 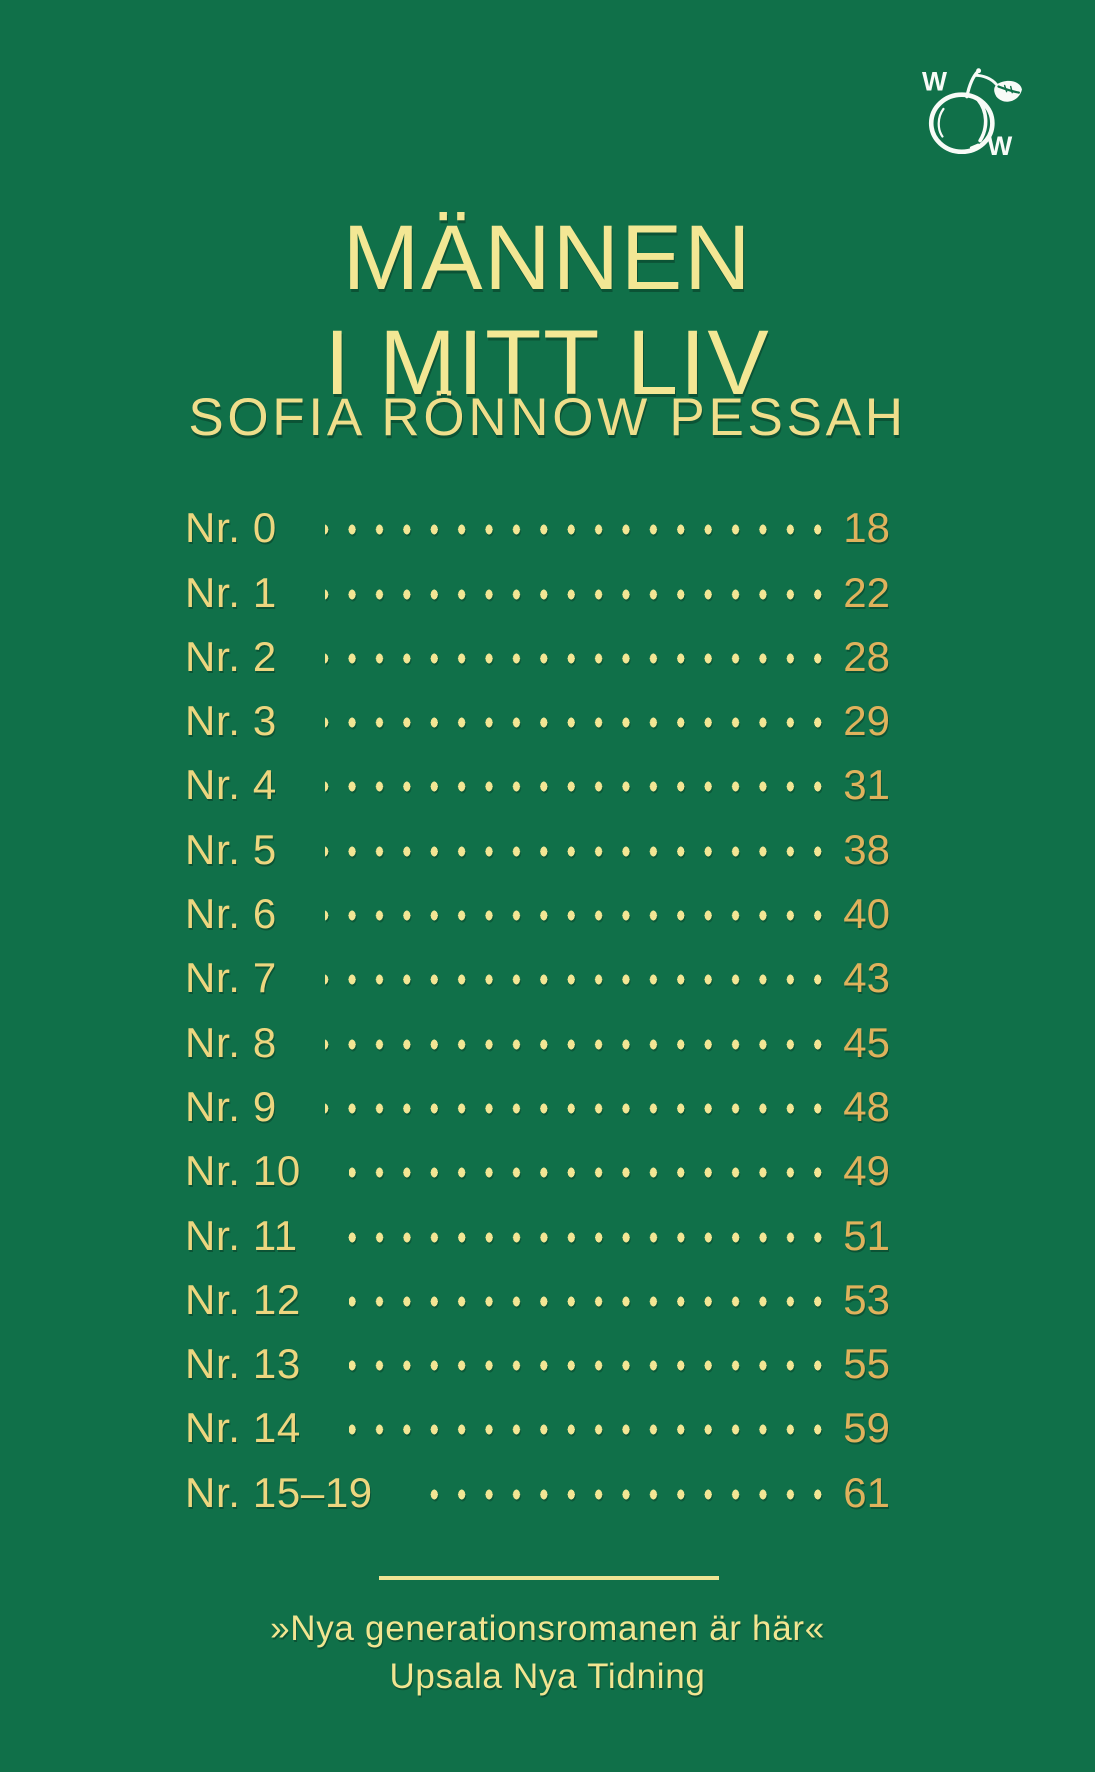 I want to click on toc-page-number: 51, so click(x=866, y=1235).